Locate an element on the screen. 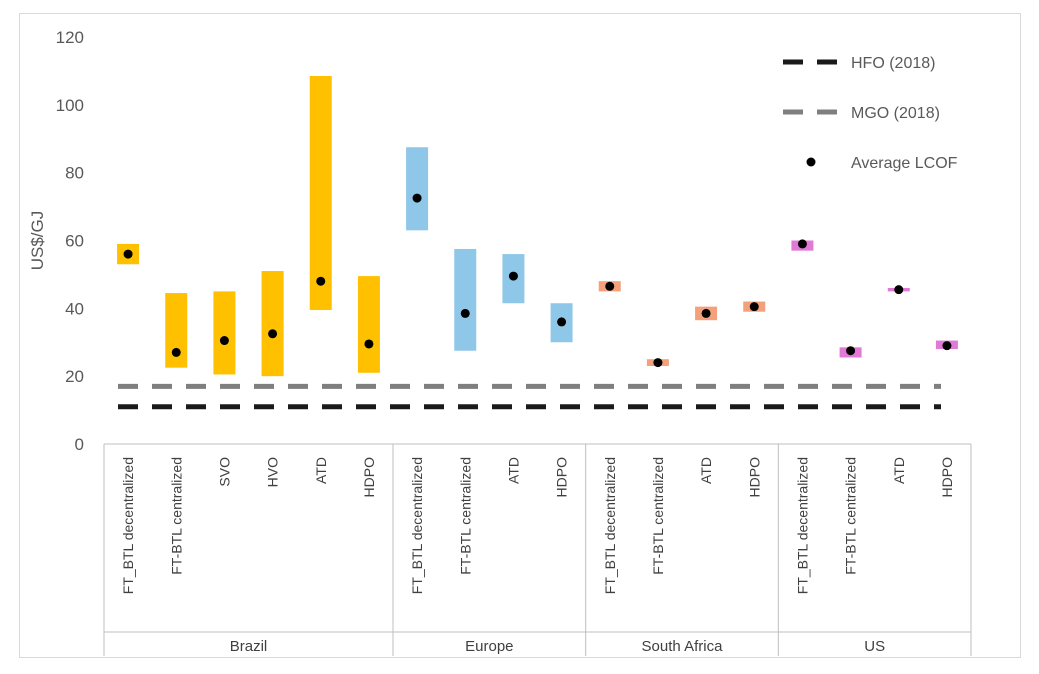 This screenshot has height=674, width=1039. legend: HFO (2018) MGO (2018) Average LCOF is located at coordinates (870, 113).